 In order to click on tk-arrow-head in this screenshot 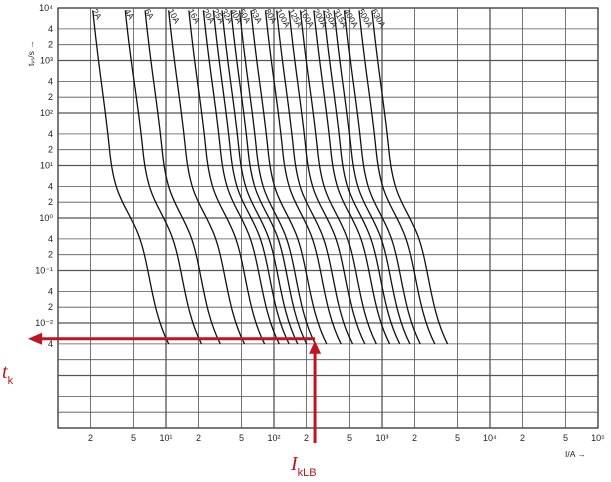, I will do `click(35, 338)`.